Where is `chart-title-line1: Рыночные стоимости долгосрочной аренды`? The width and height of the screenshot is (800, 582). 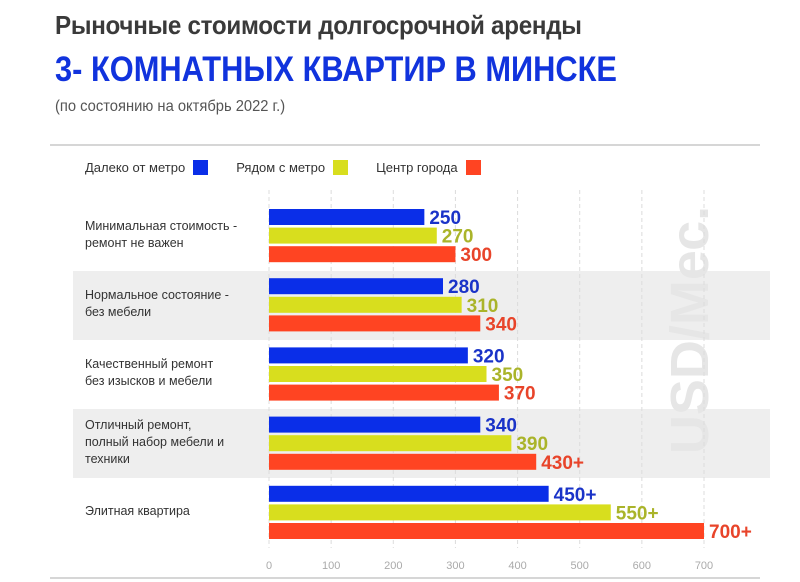
chart-title-line1: Рыночные стоимости долгосрочной аренды is located at coordinates (318, 25).